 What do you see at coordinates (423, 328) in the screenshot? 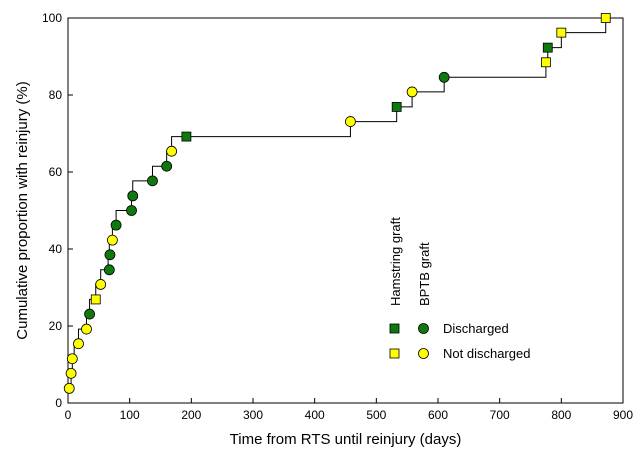
I see `legend-marker-bptb-discharged` at bounding box center [423, 328].